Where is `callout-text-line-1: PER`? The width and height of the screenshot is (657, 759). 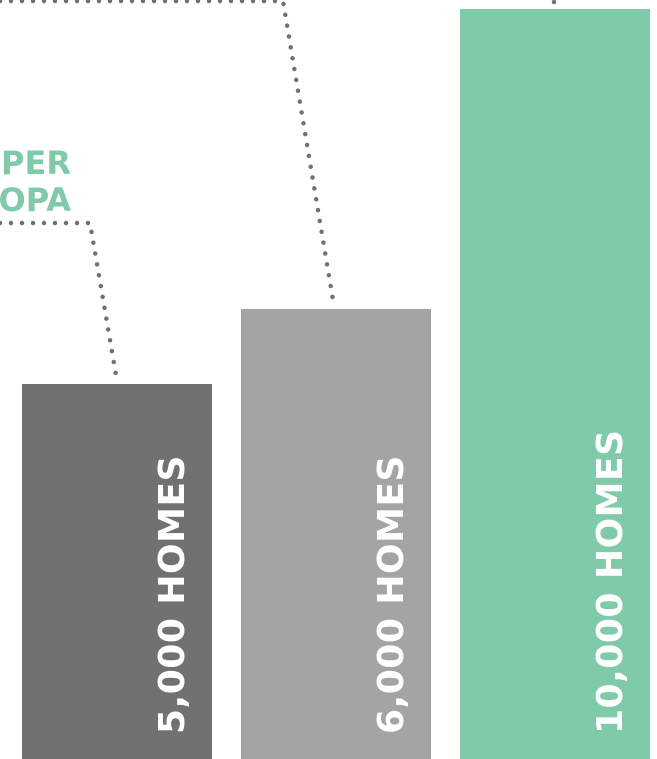 callout-text-line-1: PER is located at coordinates (36, 163).